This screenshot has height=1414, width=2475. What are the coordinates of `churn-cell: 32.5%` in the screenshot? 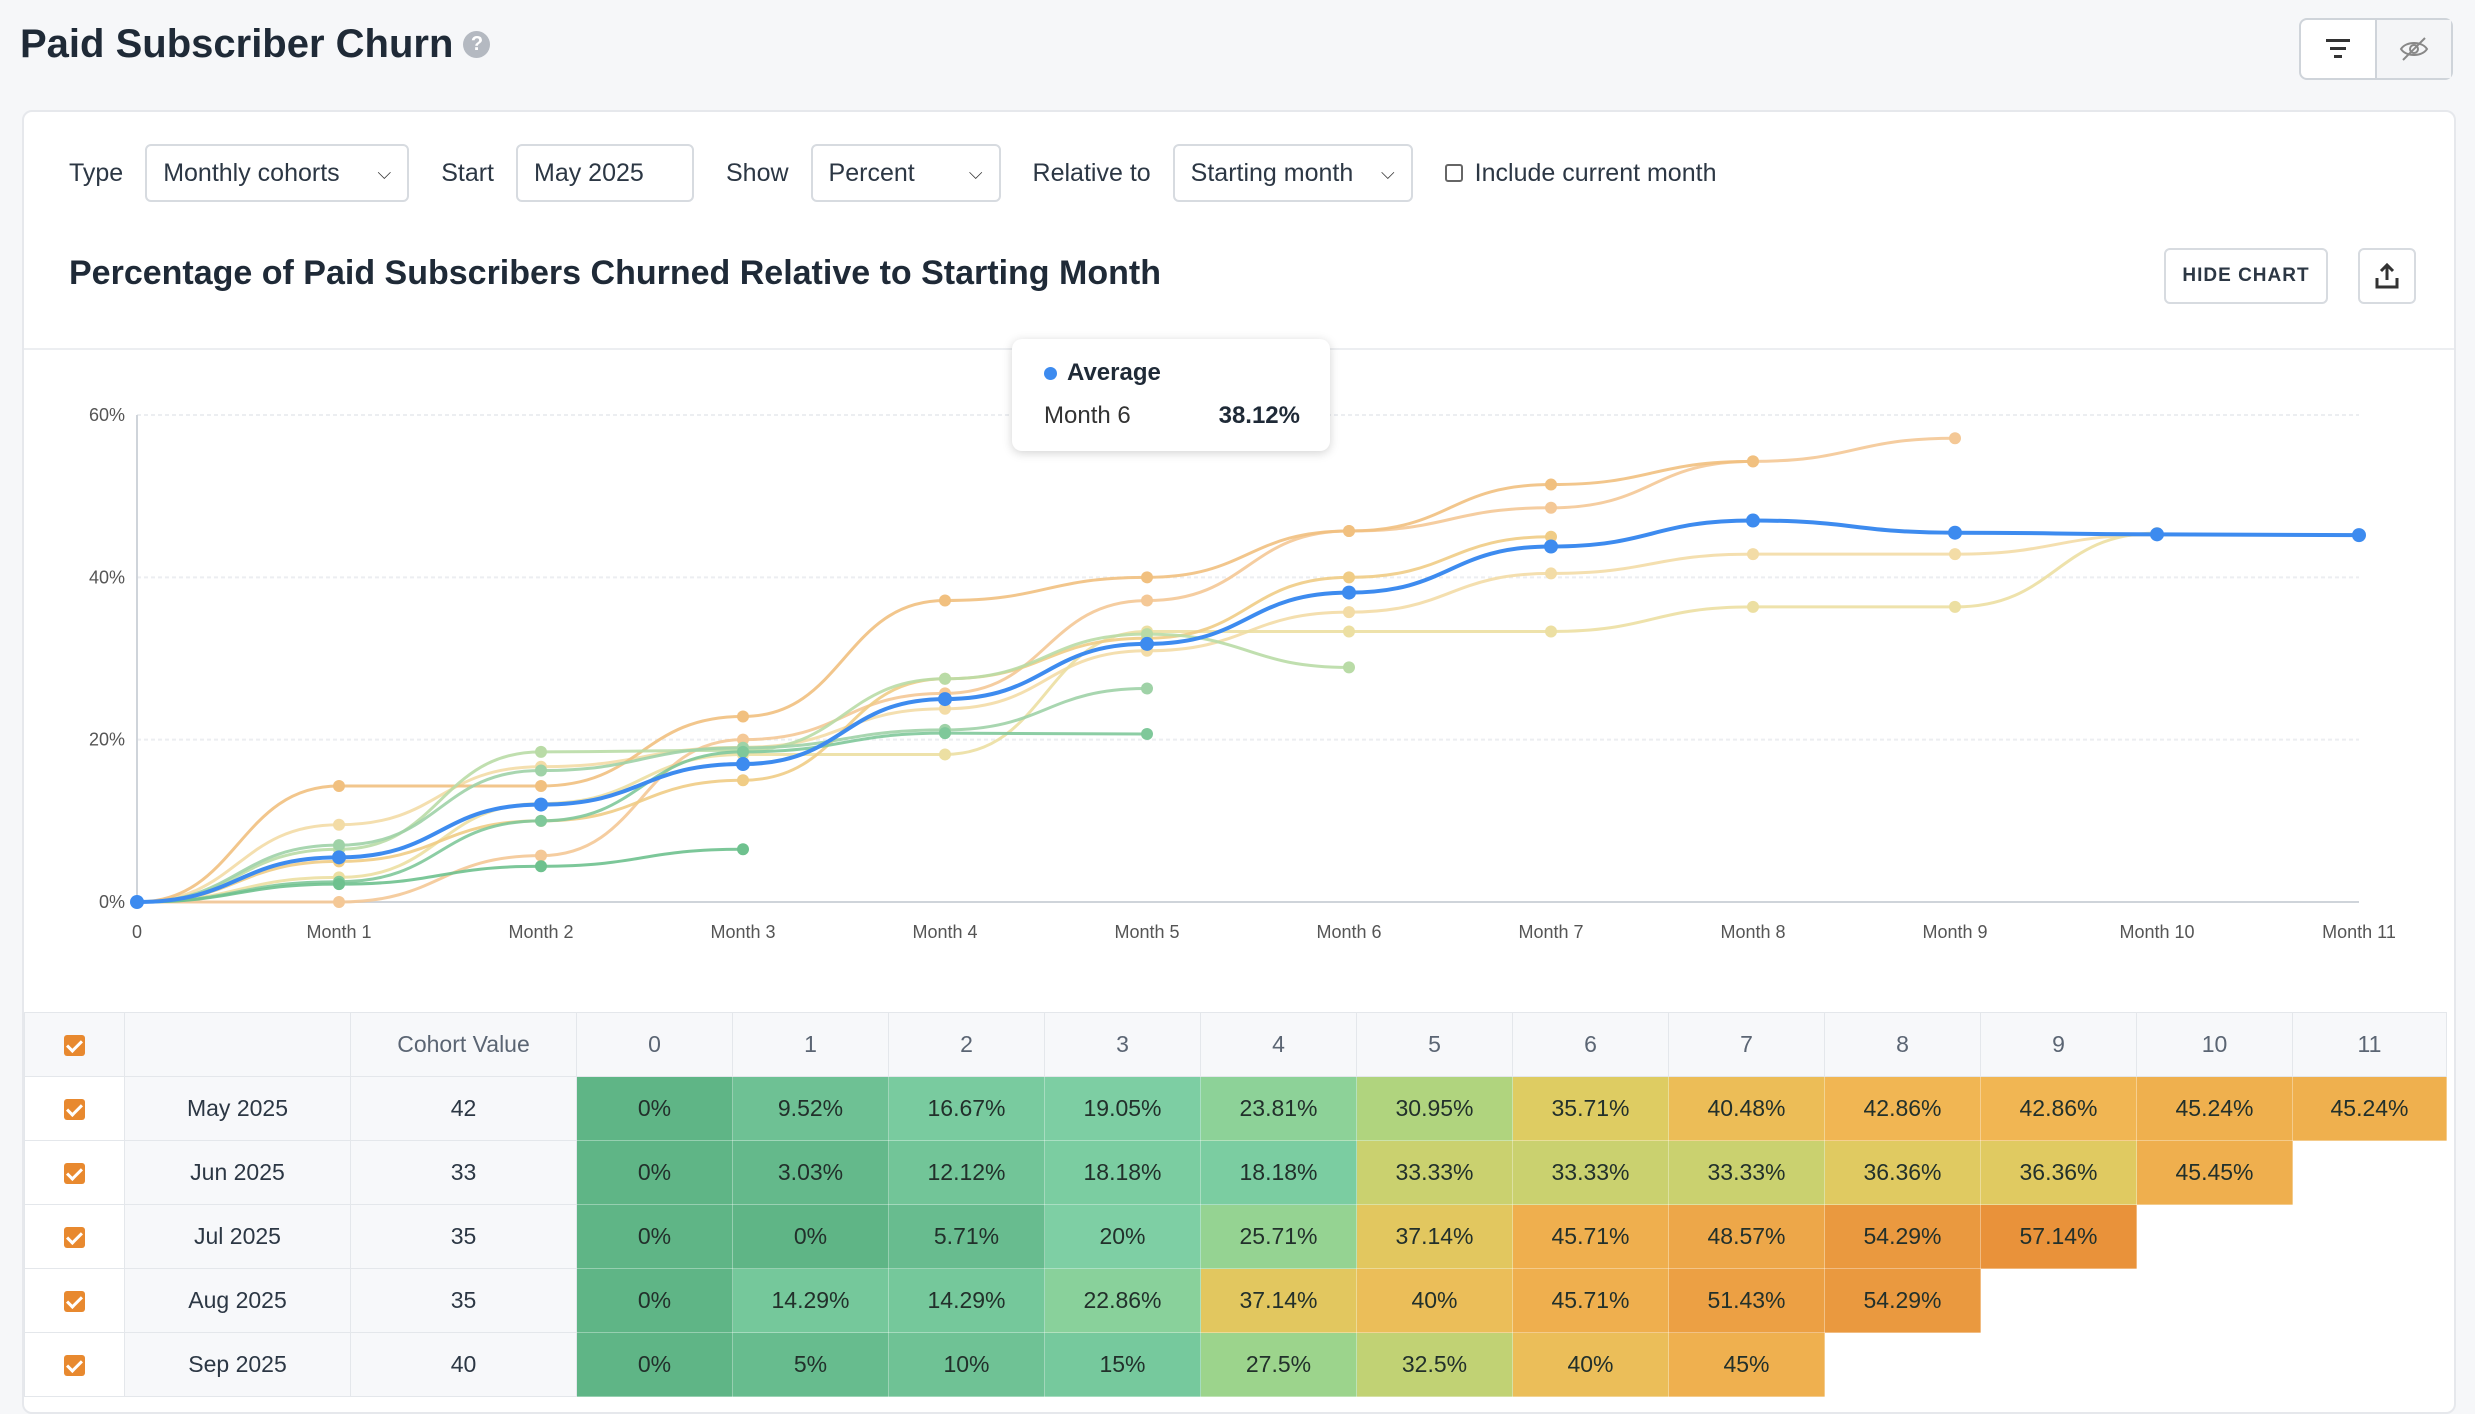 It's located at (1434, 1364).